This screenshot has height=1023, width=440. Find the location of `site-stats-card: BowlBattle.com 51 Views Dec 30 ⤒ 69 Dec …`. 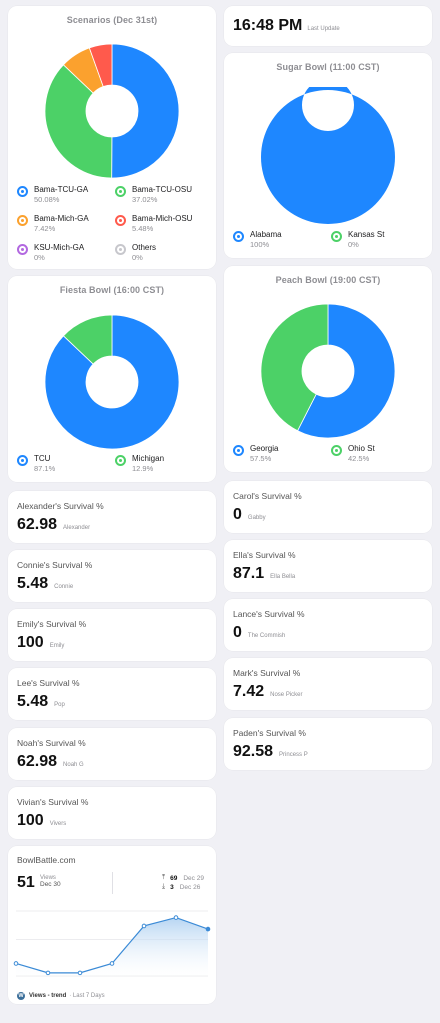

site-stats-card: BowlBattle.com 51 Views Dec 30 ⤒ 69 Dec … is located at coordinates (112, 925).